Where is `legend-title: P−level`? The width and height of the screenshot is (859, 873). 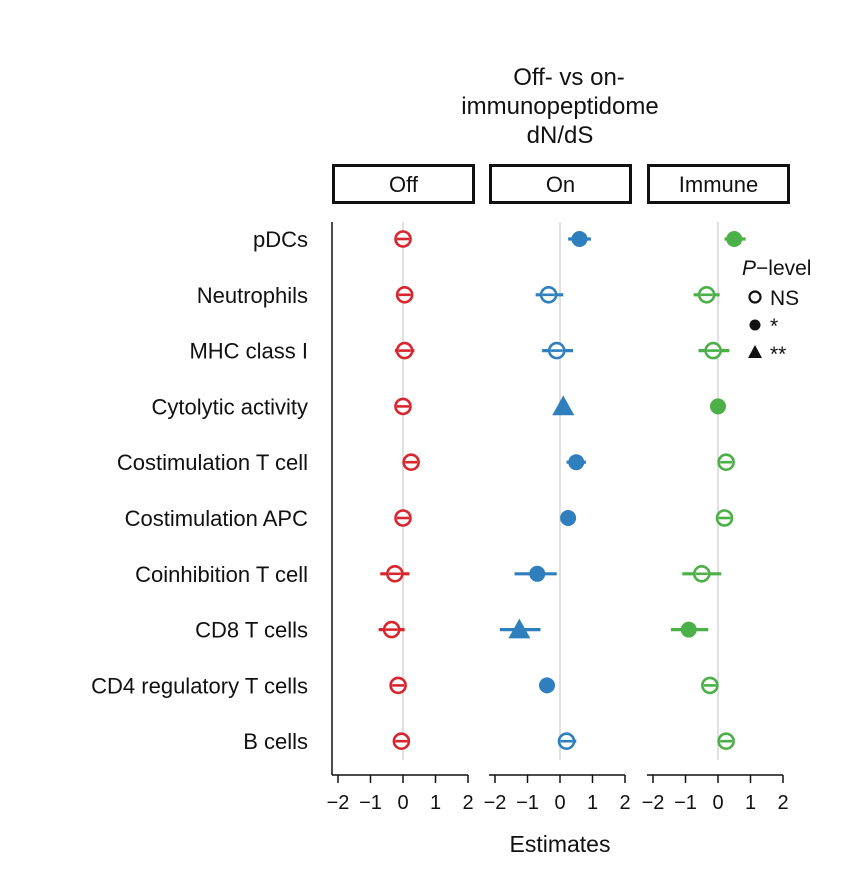 legend-title: P−level is located at coordinates (776, 268).